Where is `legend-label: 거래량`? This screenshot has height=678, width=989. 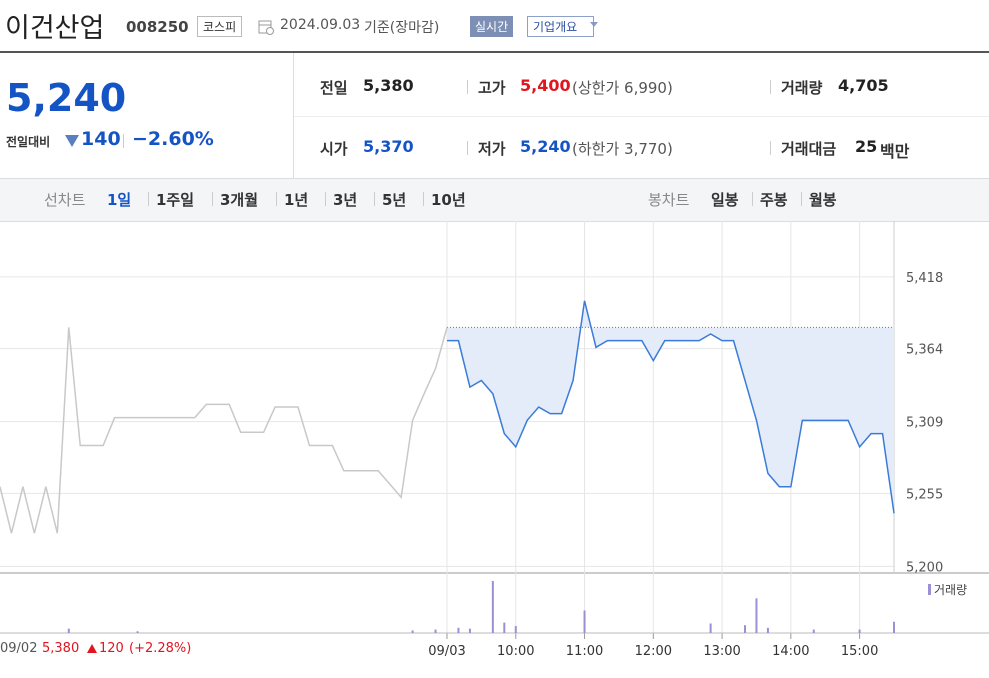 legend-label: 거래량 is located at coordinates (950, 590).